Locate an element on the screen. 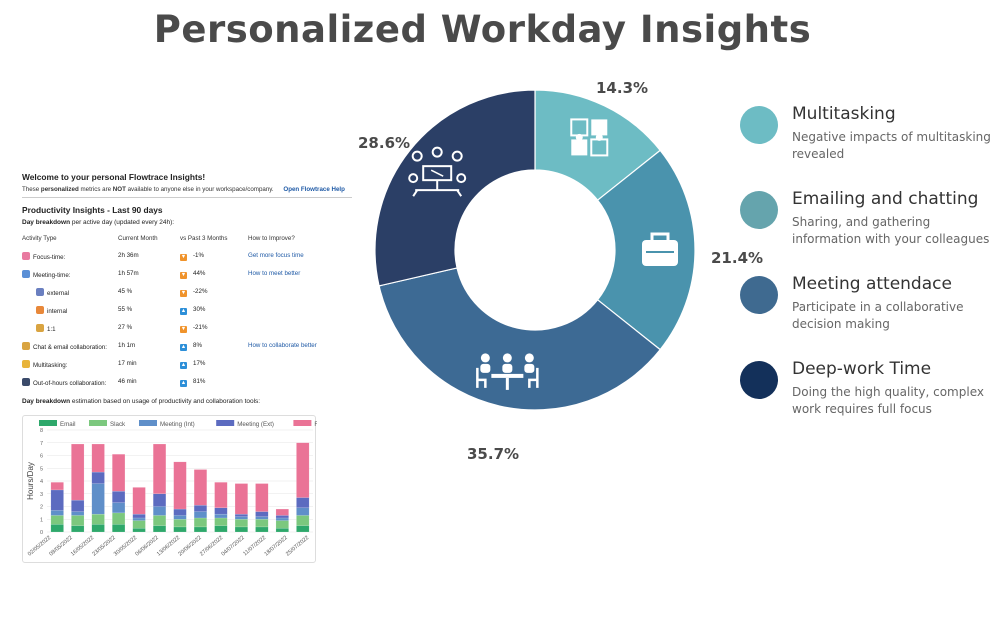 The width and height of the screenshot is (1000, 625). arrow-down-icon: ▼ is located at coordinates (183, 329).